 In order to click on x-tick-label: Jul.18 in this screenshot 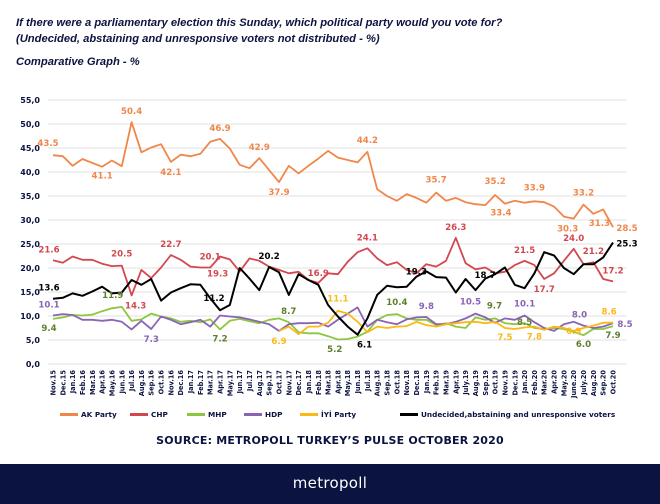, I will do `click(368, 381)`.